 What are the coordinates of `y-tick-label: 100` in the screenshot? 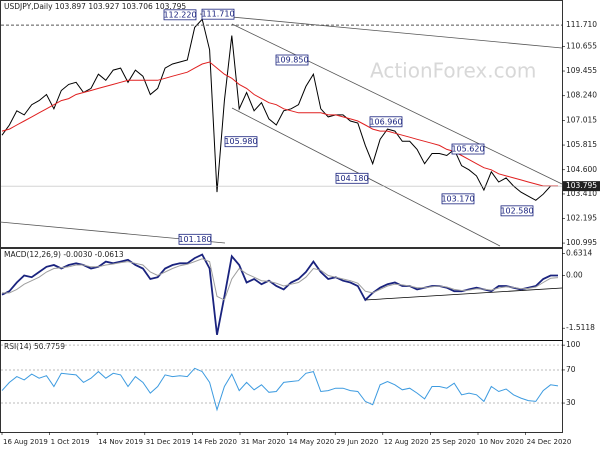 It's located at (573, 344).